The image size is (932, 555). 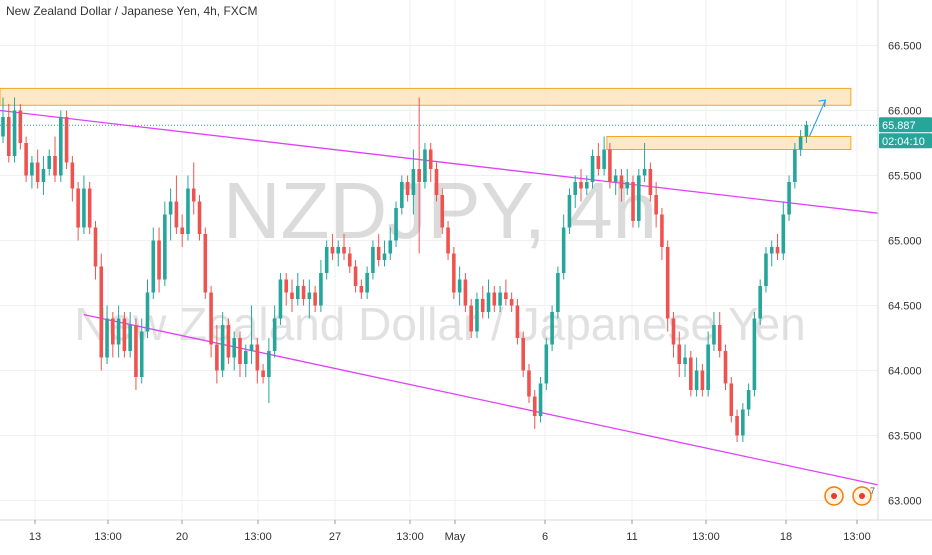 What do you see at coordinates (905, 47) in the screenshot?
I see `y-tick-label: 66.500` at bounding box center [905, 47].